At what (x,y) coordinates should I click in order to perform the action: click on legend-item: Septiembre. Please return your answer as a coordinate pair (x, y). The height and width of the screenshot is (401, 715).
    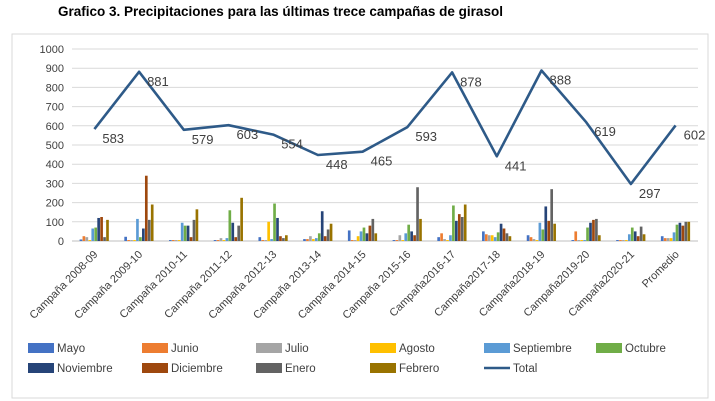
    Looking at the image, I should click on (528, 349).